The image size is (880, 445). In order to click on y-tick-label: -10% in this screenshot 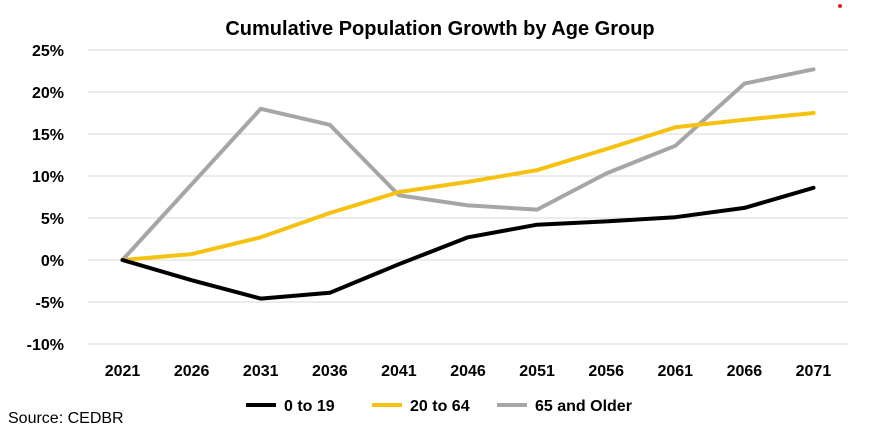, I will do `click(45, 345)`.